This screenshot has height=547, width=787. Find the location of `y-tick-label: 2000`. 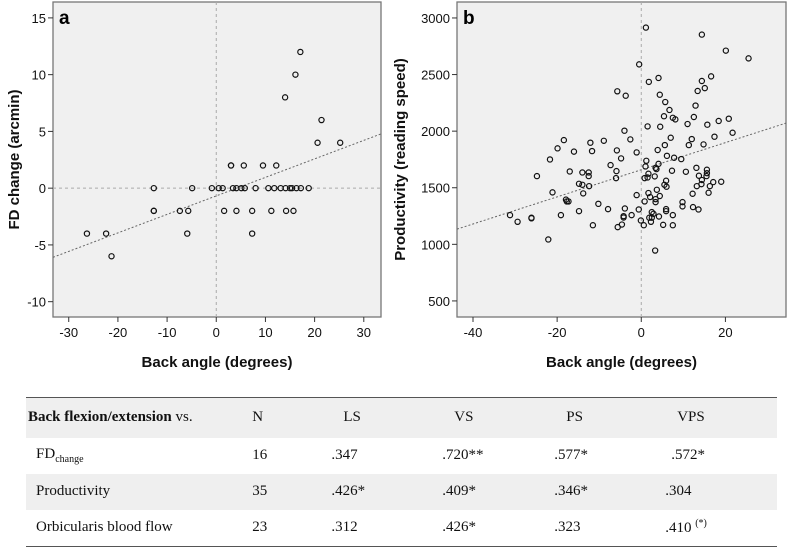

y-tick-label: 2000 is located at coordinates (435, 131).